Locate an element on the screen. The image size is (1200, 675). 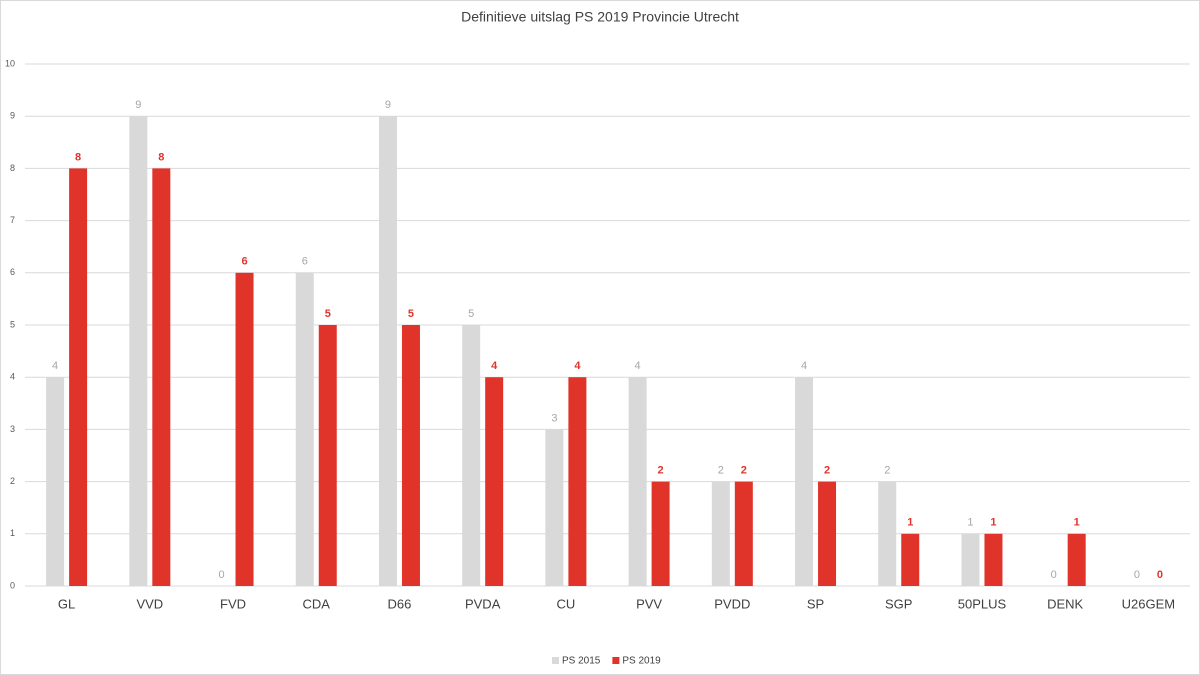
data-label: 3 is located at coordinates (554, 418).